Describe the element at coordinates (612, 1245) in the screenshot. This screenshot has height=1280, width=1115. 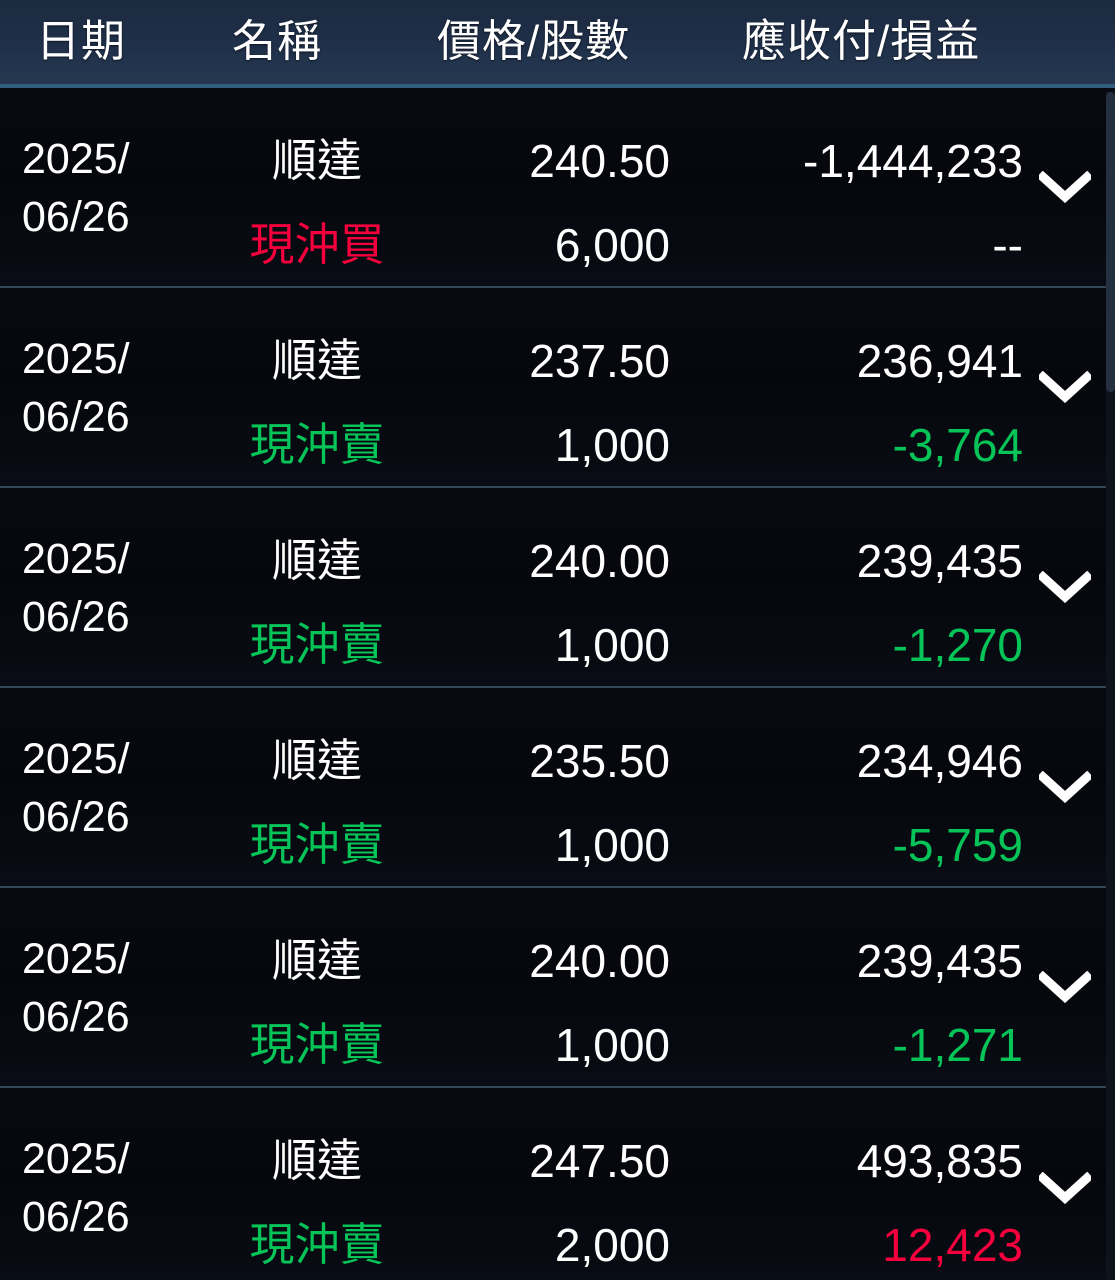
I see `cell-quantity: 2,000` at that location.